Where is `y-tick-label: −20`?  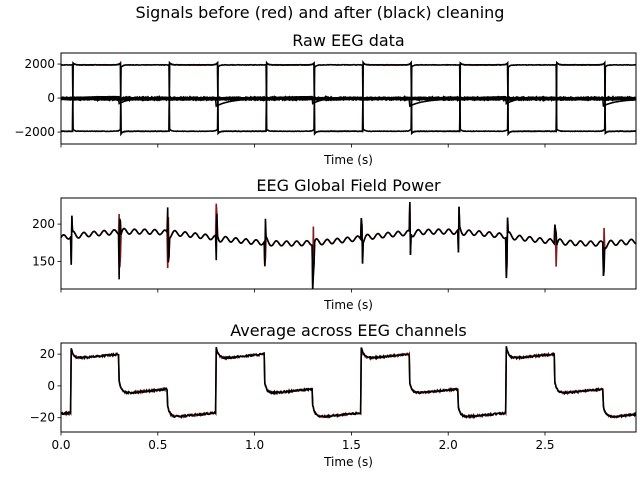
y-tick-label: −20 is located at coordinates (42, 418).